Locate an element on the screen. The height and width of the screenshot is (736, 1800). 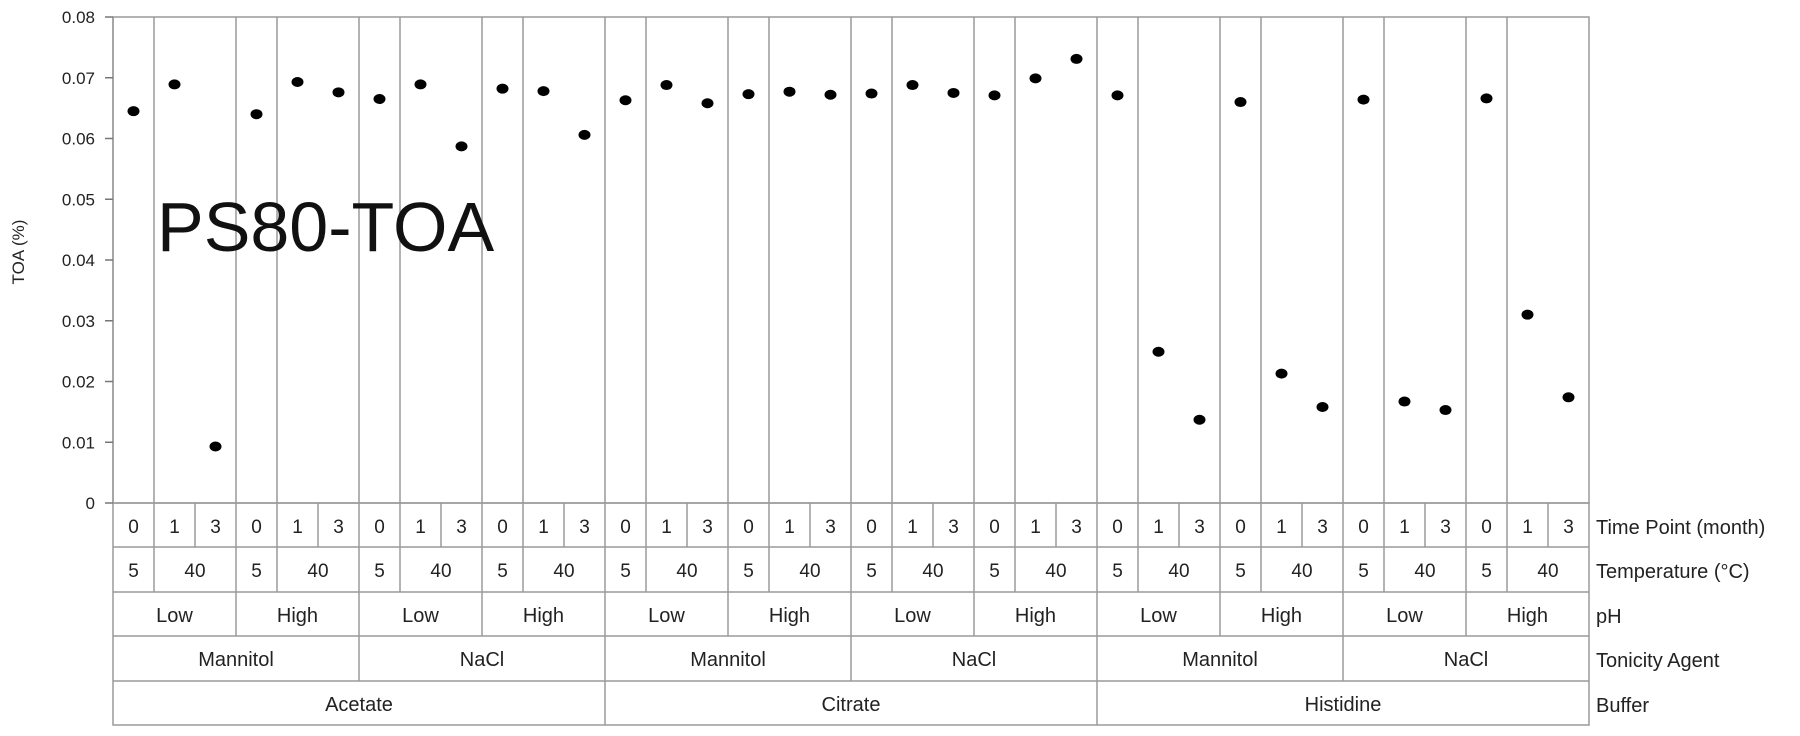
buffer-label: Citrate is located at coordinates (851, 705).